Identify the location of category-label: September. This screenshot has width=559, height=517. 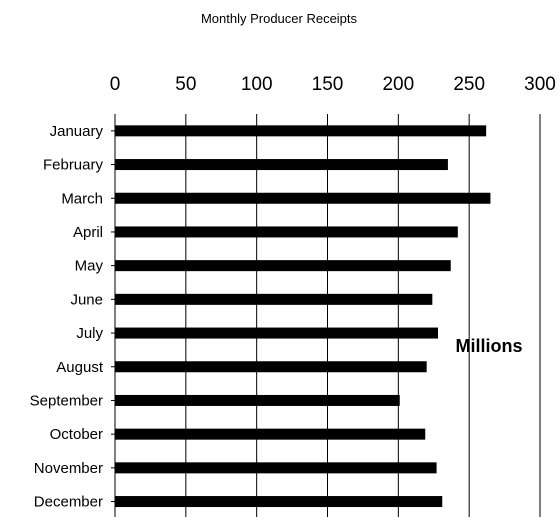
(66, 400).